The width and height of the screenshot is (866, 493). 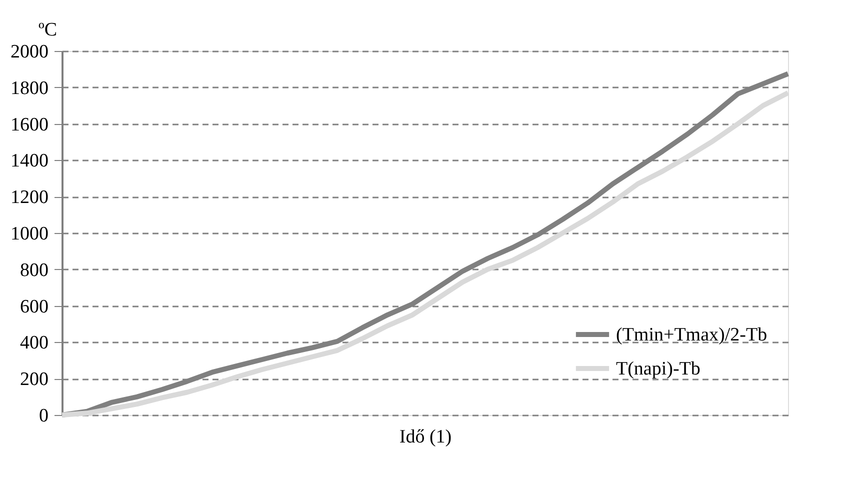 I want to click on y-tick-label: 400, so click(x=34, y=343).